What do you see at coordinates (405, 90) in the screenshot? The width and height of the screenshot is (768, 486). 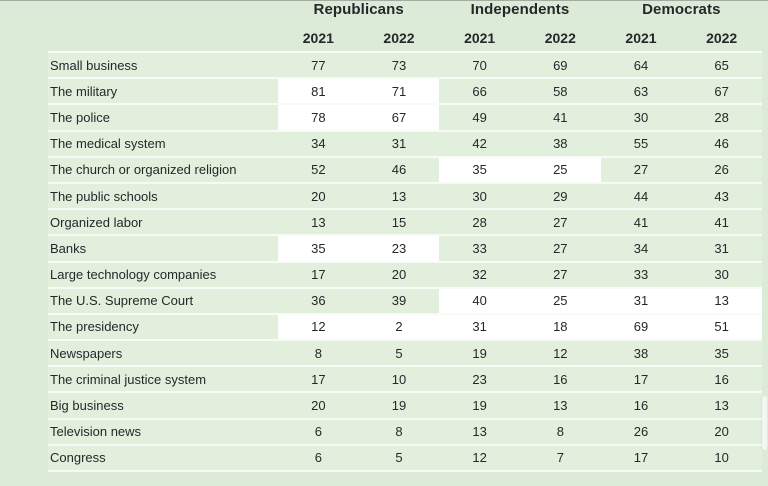 I see `table-row: The military 81 71 66 58 63 67` at bounding box center [405, 90].